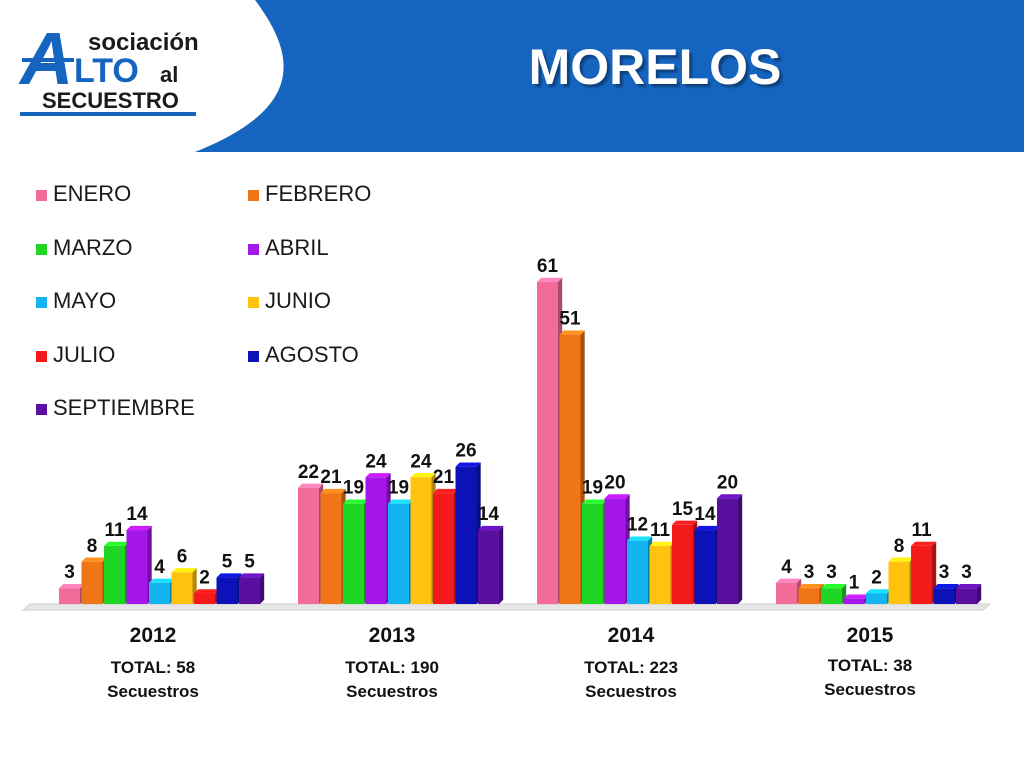 This screenshot has width=1024, height=768. What do you see at coordinates (333, 491) in the screenshot?
I see `bar-febrero-2013-top` at bounding box center [333, 491].